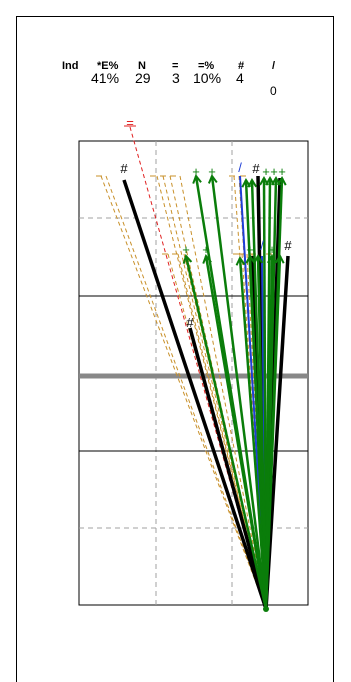 Image resolution: width=351 pixels, height=682 pixels. Describe the element at coordinates (175, 66) in the screenshot. I see `stat-label-equal: =` at that location.